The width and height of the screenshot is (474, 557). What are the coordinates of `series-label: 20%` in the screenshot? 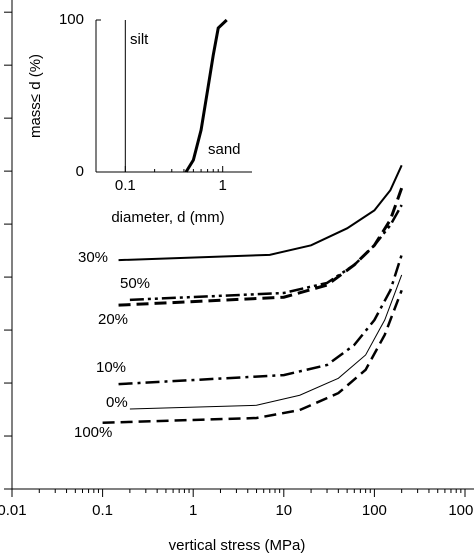 It's located at (113, 319).